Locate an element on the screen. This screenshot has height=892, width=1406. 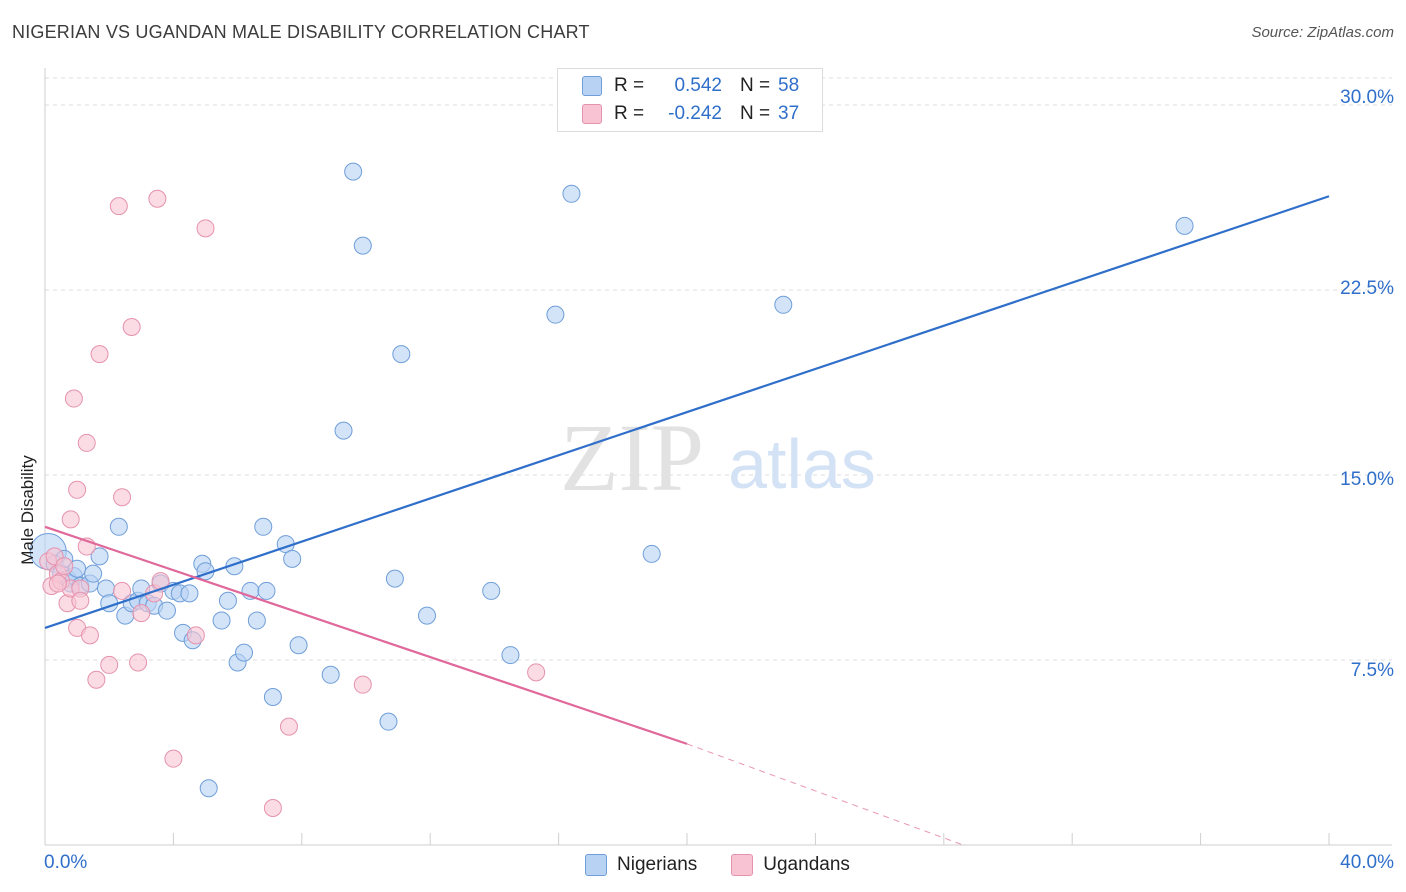
n-value: 58 is located at coordinates (789, 85).